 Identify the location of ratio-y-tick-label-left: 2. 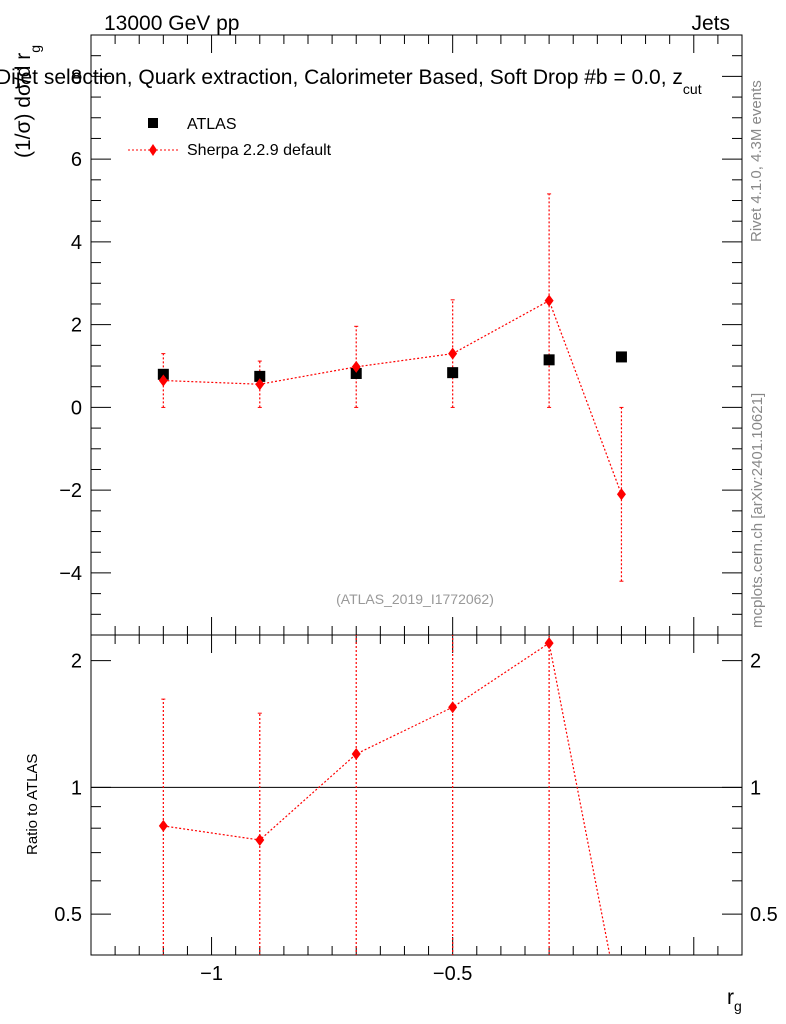
(76, 662).